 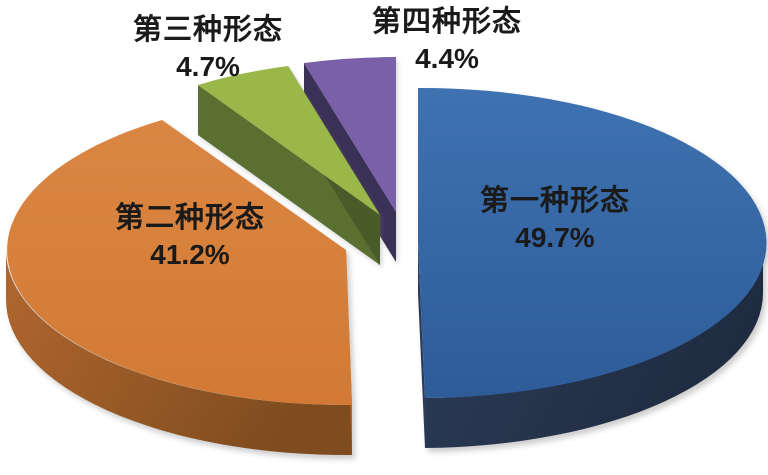 I want to click on slice-green-group, so click(x=289, y=165).